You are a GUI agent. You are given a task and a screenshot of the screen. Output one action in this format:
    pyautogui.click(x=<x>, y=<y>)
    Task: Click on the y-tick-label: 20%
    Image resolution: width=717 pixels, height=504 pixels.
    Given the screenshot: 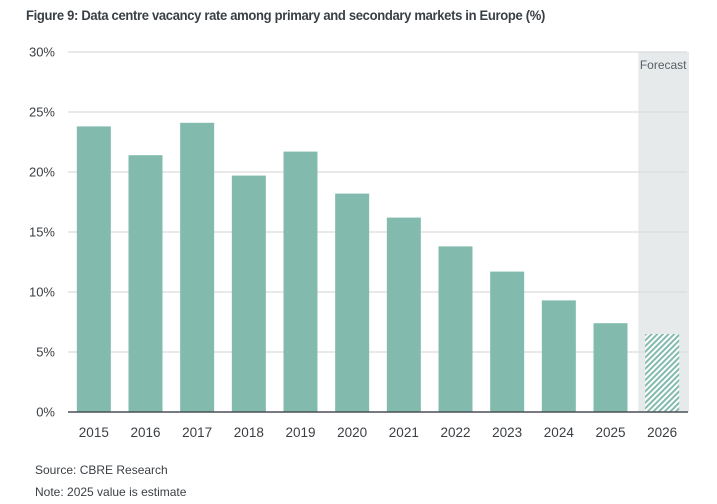 What is the action you would take?
    pyautogui.click(x=42, y=172)
    